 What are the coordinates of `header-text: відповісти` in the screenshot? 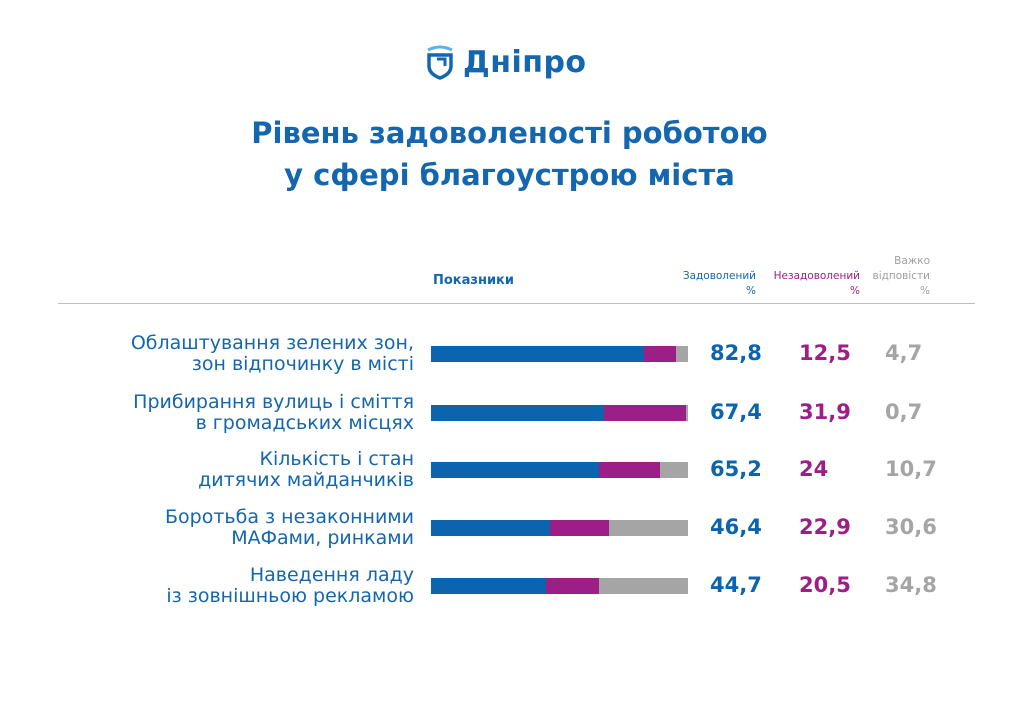 It's located at (901, 276).